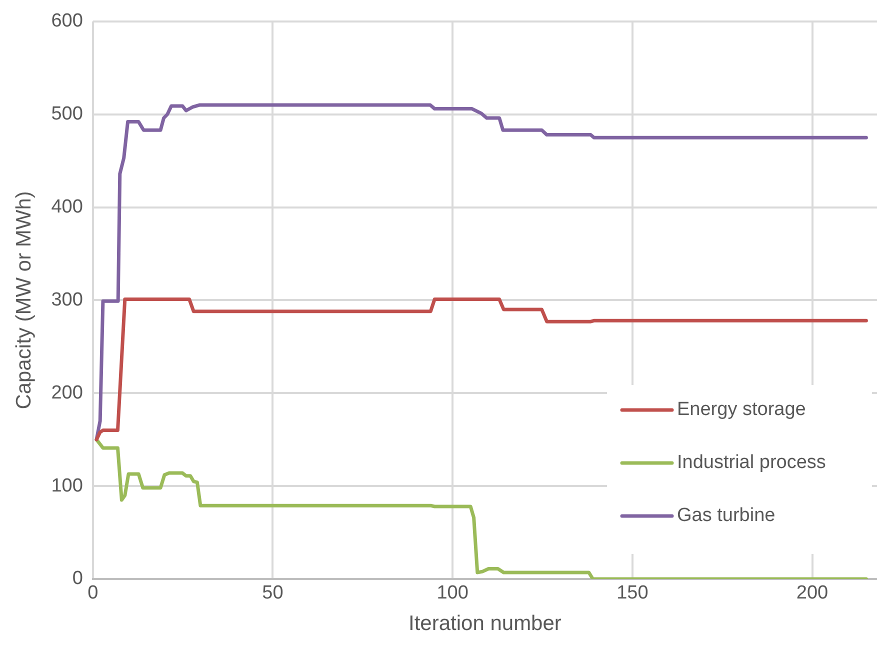  I want to click on y-tick-label: 0, so click(77, 579).